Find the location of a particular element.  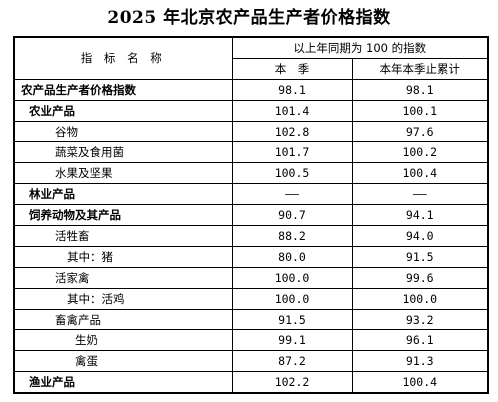

row-name: 其中：猪 is located at coordinates (123, 256).